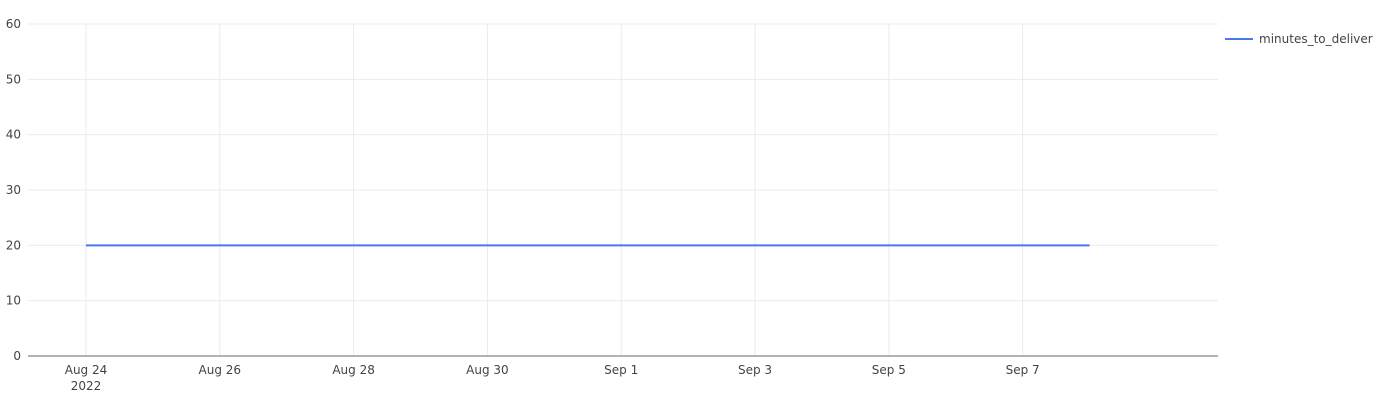 This screenshot has width=1393, height=400. What do you see at coordinates (755, 370) in the screenshot?
I see `x-tick-label: Sep 3` at bounding box center [755, 370].